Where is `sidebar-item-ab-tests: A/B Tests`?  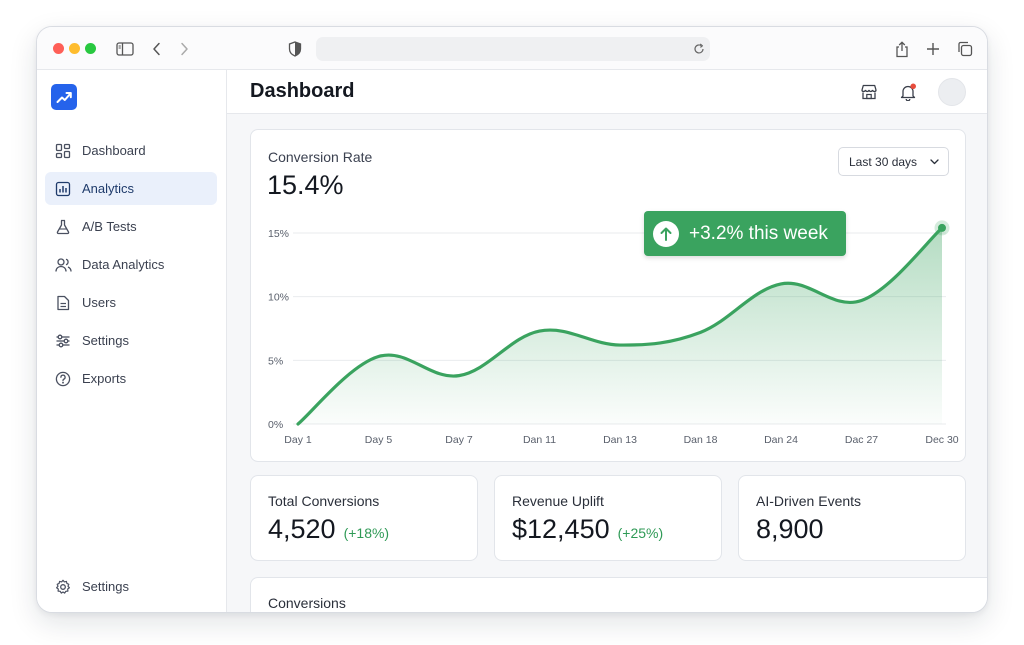
sidebar-item-ab-tests: A/B Tests is located at coordinates (131, 226).